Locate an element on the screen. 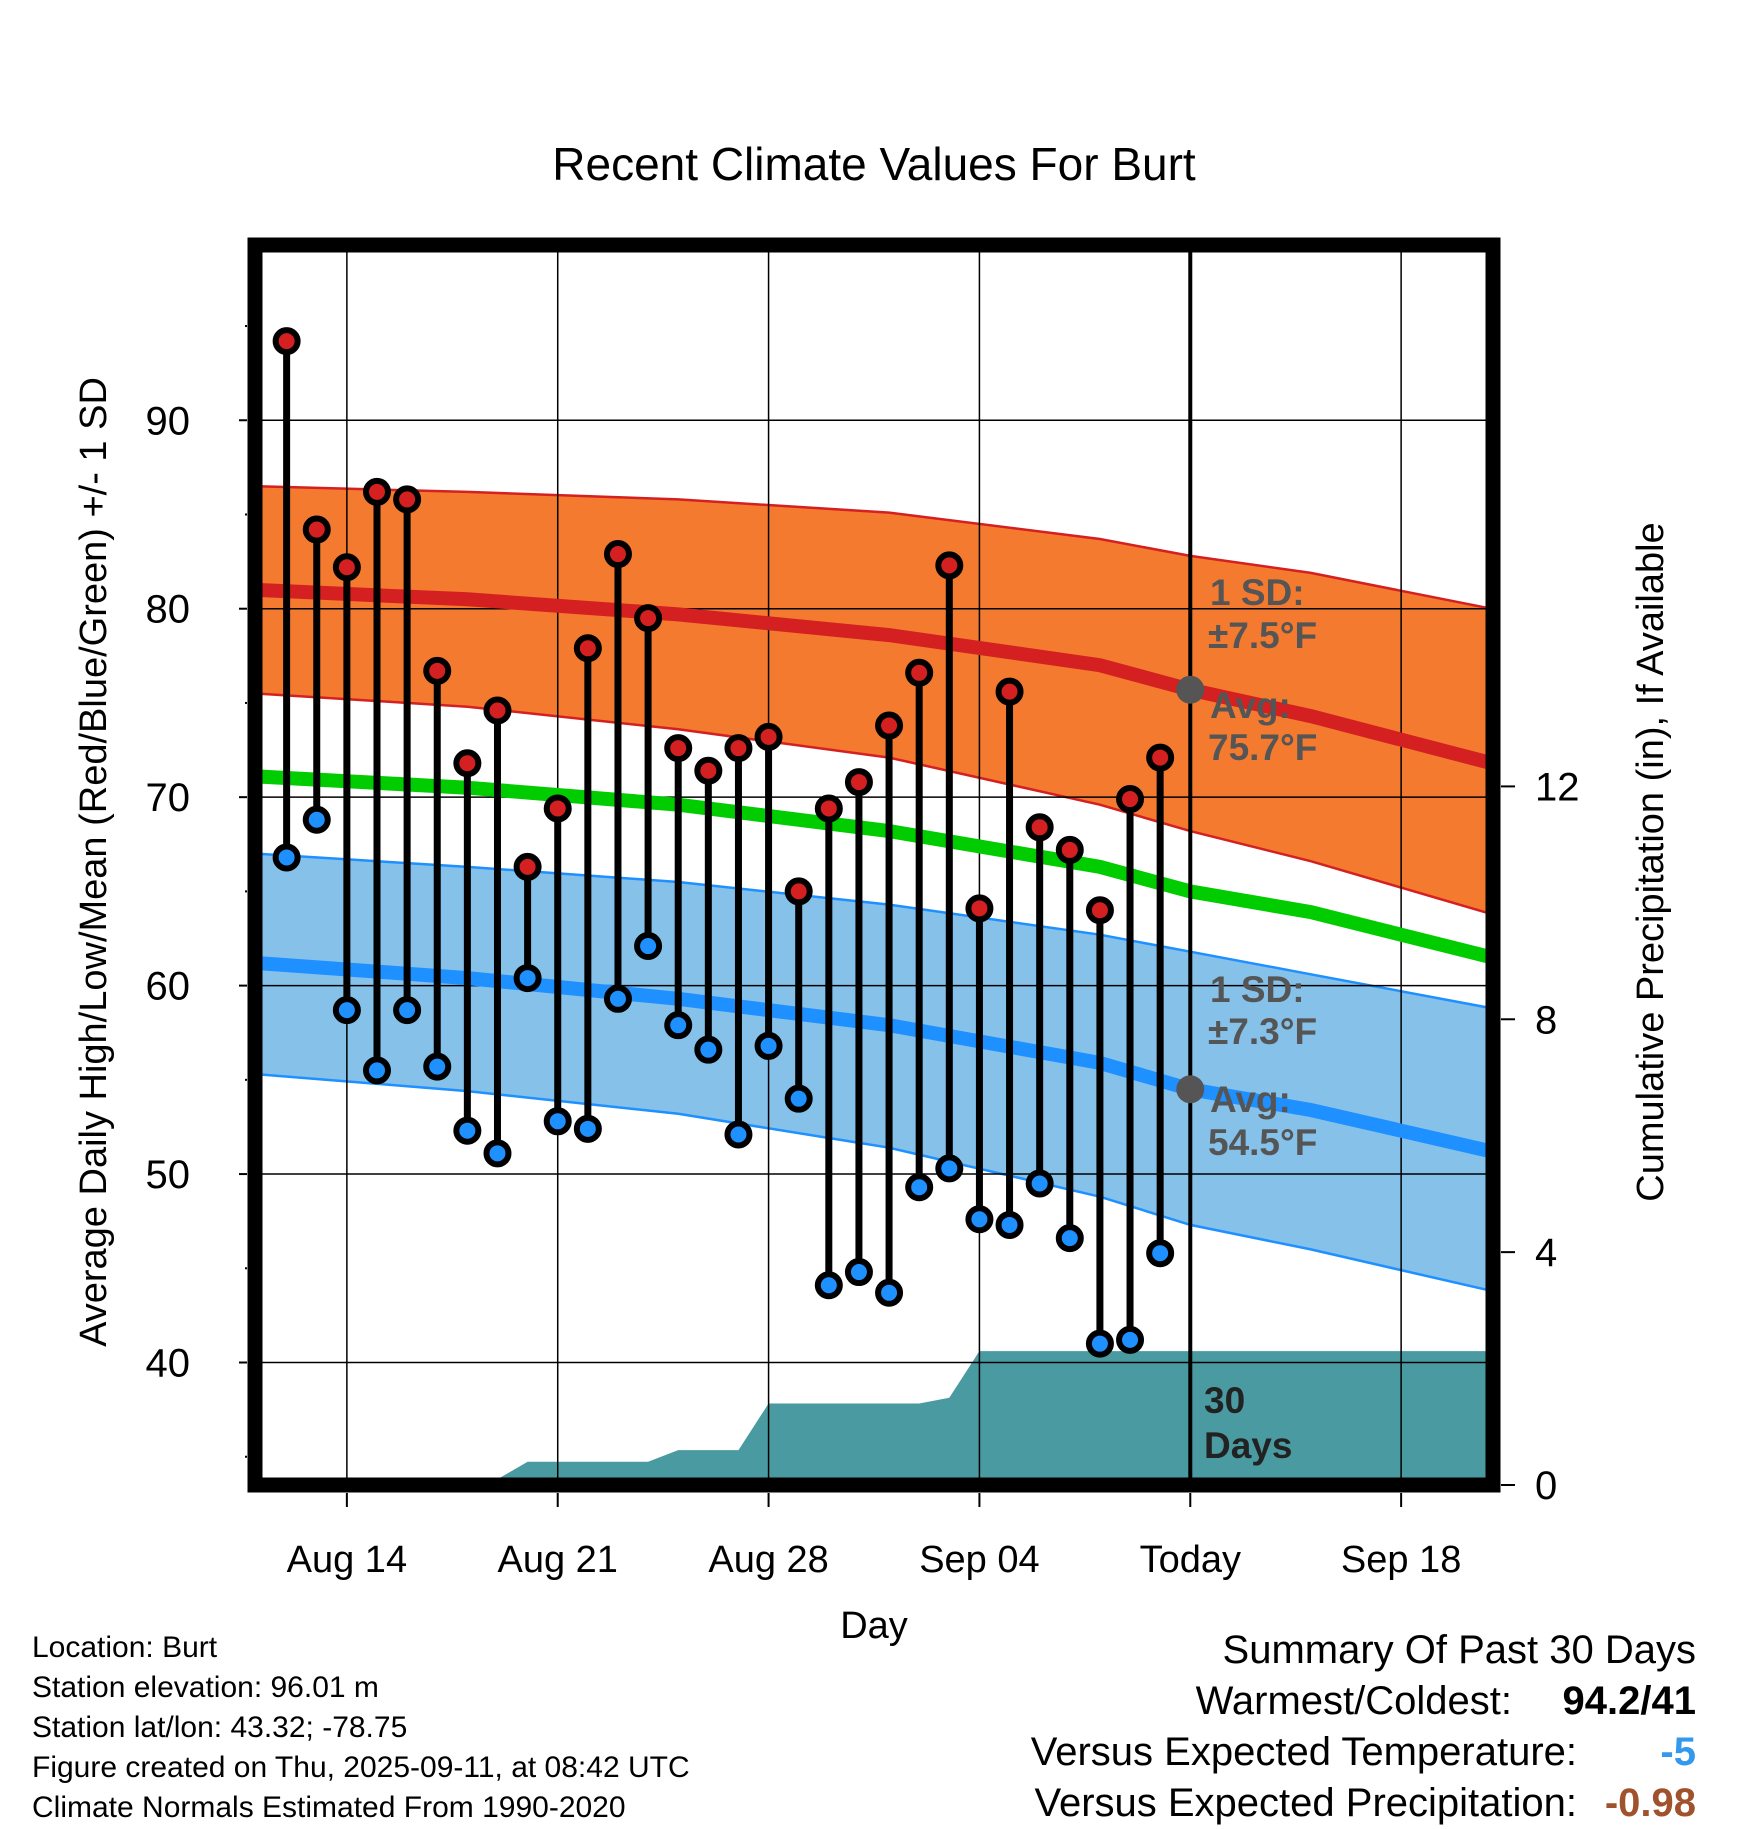 This screenshot has width=1748, height=1829. high-sd-upper-line is located at coordinates (874, 547).